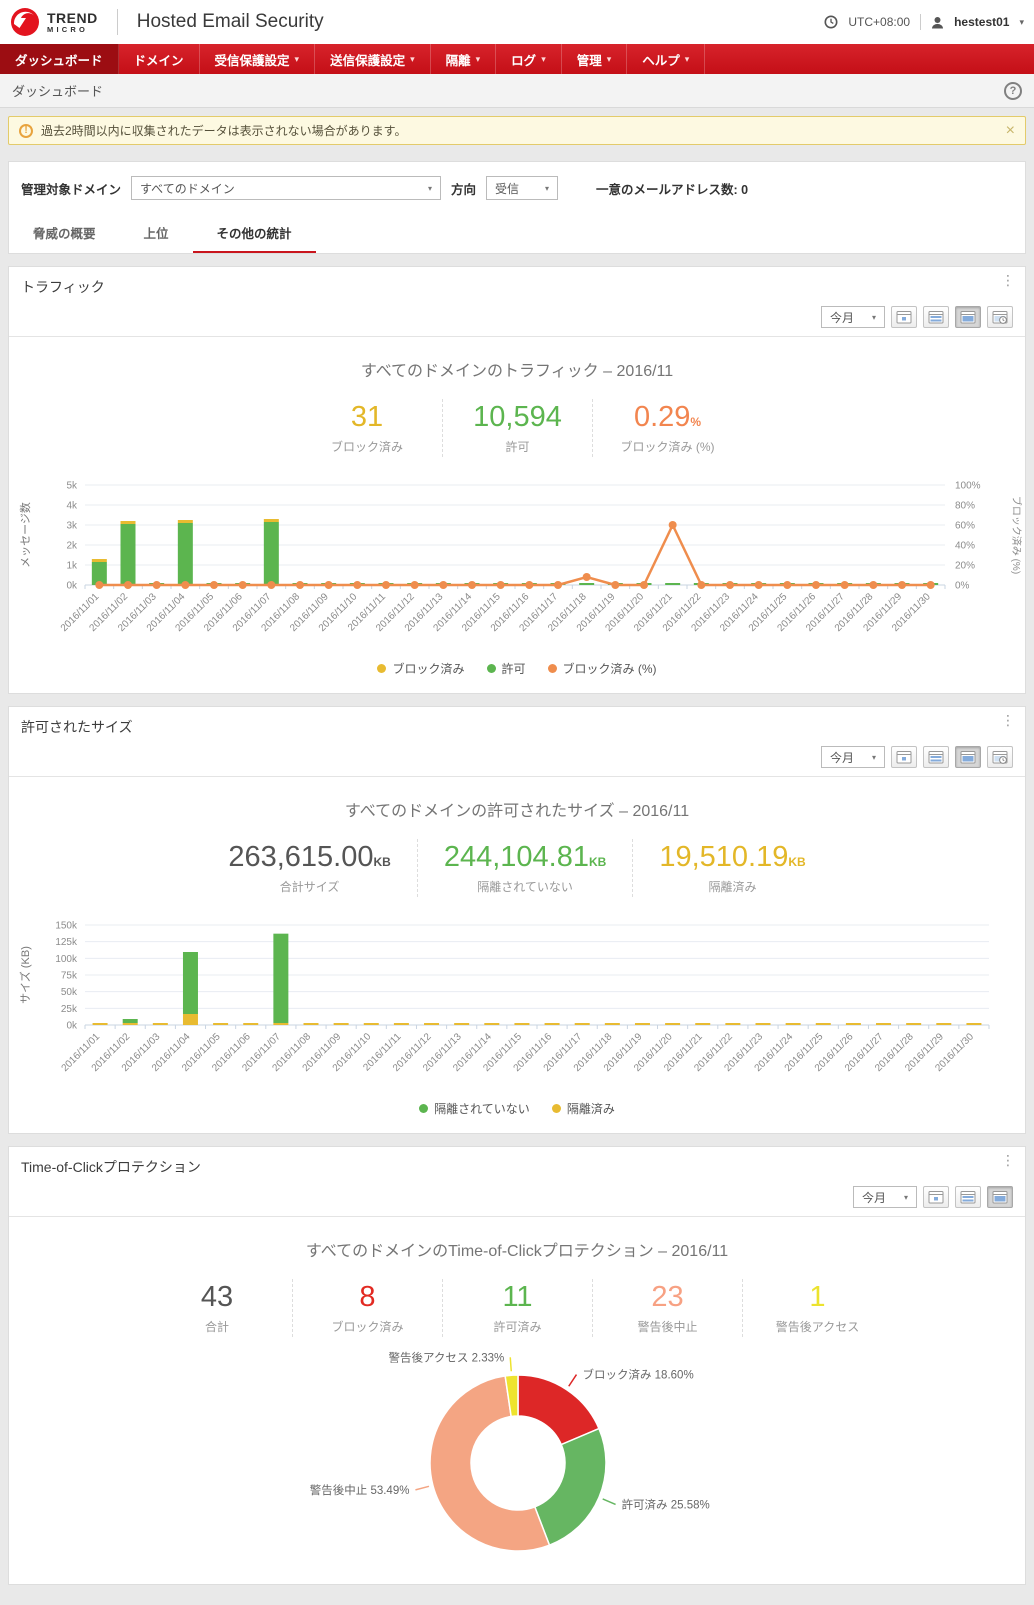  What do you see at coordinates (258, 59) in the screenshot?
I see `nav-item-受信保護設定: 受信保護設定 ▾` at bounding box center [258, 59].